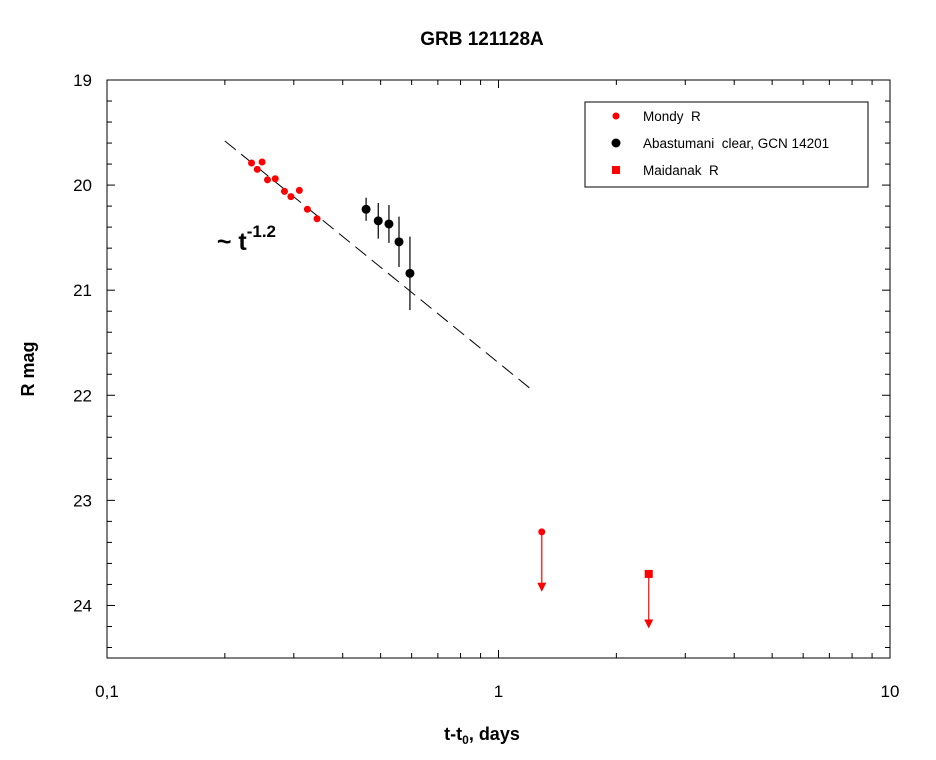 This screenshot has height=760, width=936. I want to click on legend-label: Abastumani clear, GCN 14201, so click(736, 143).